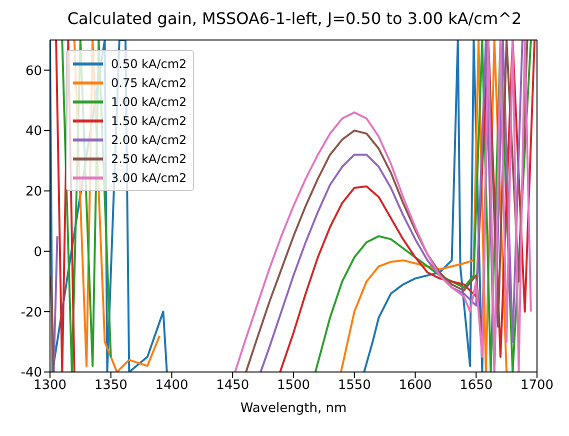  Describe the element at coordinates (293, 386) in the screenshot. I see `x-tick-label: 1500` at that location.